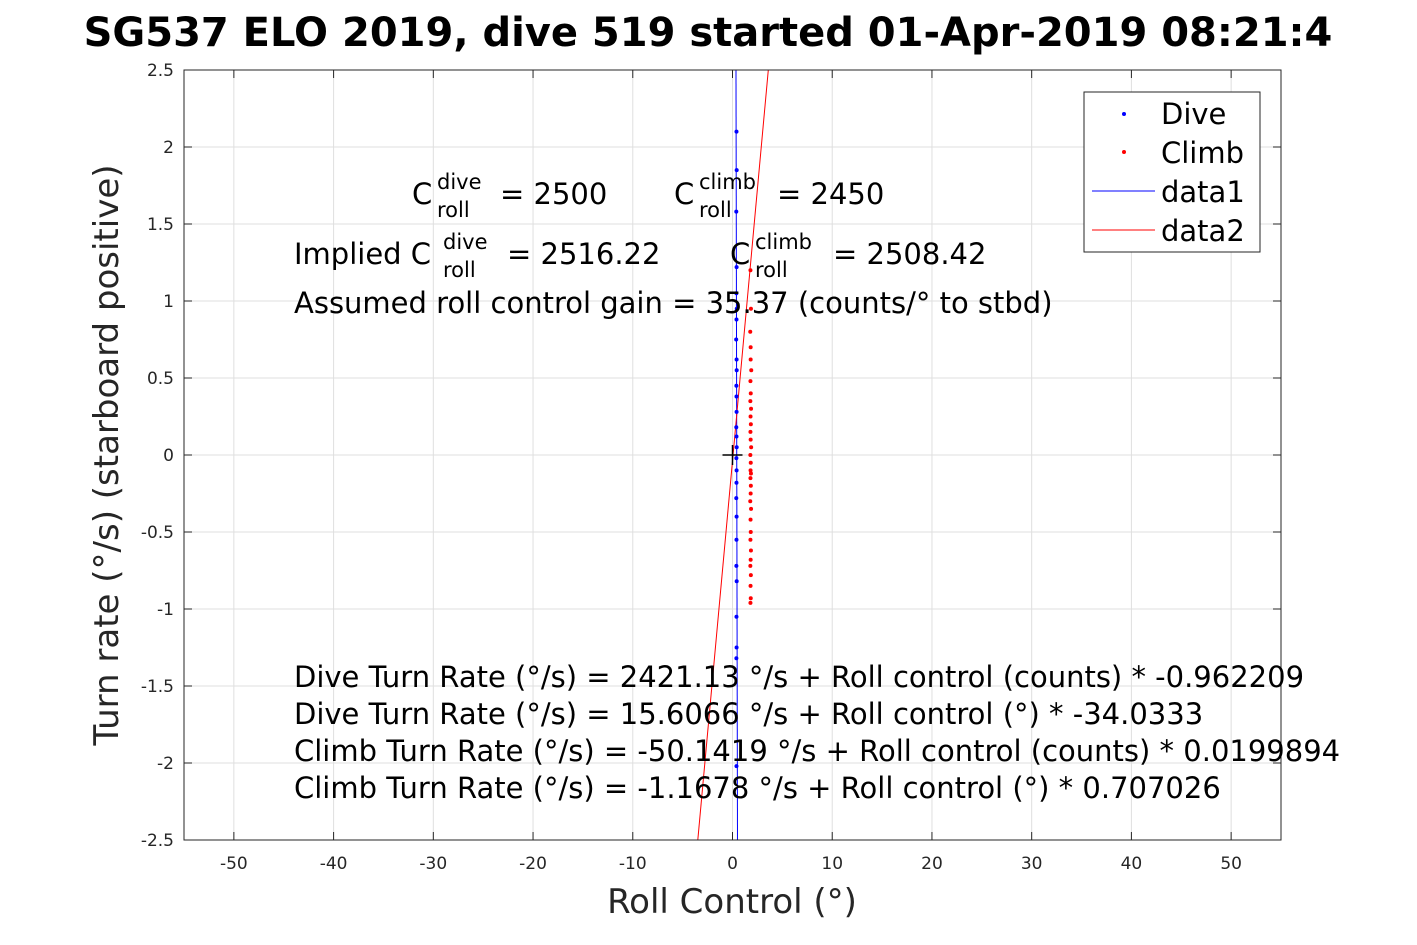 The image size is (1417, 945). Describe the element at coordinates (160, 225) in the screenshot. I see `y-tick-label: 1.5` at that location.